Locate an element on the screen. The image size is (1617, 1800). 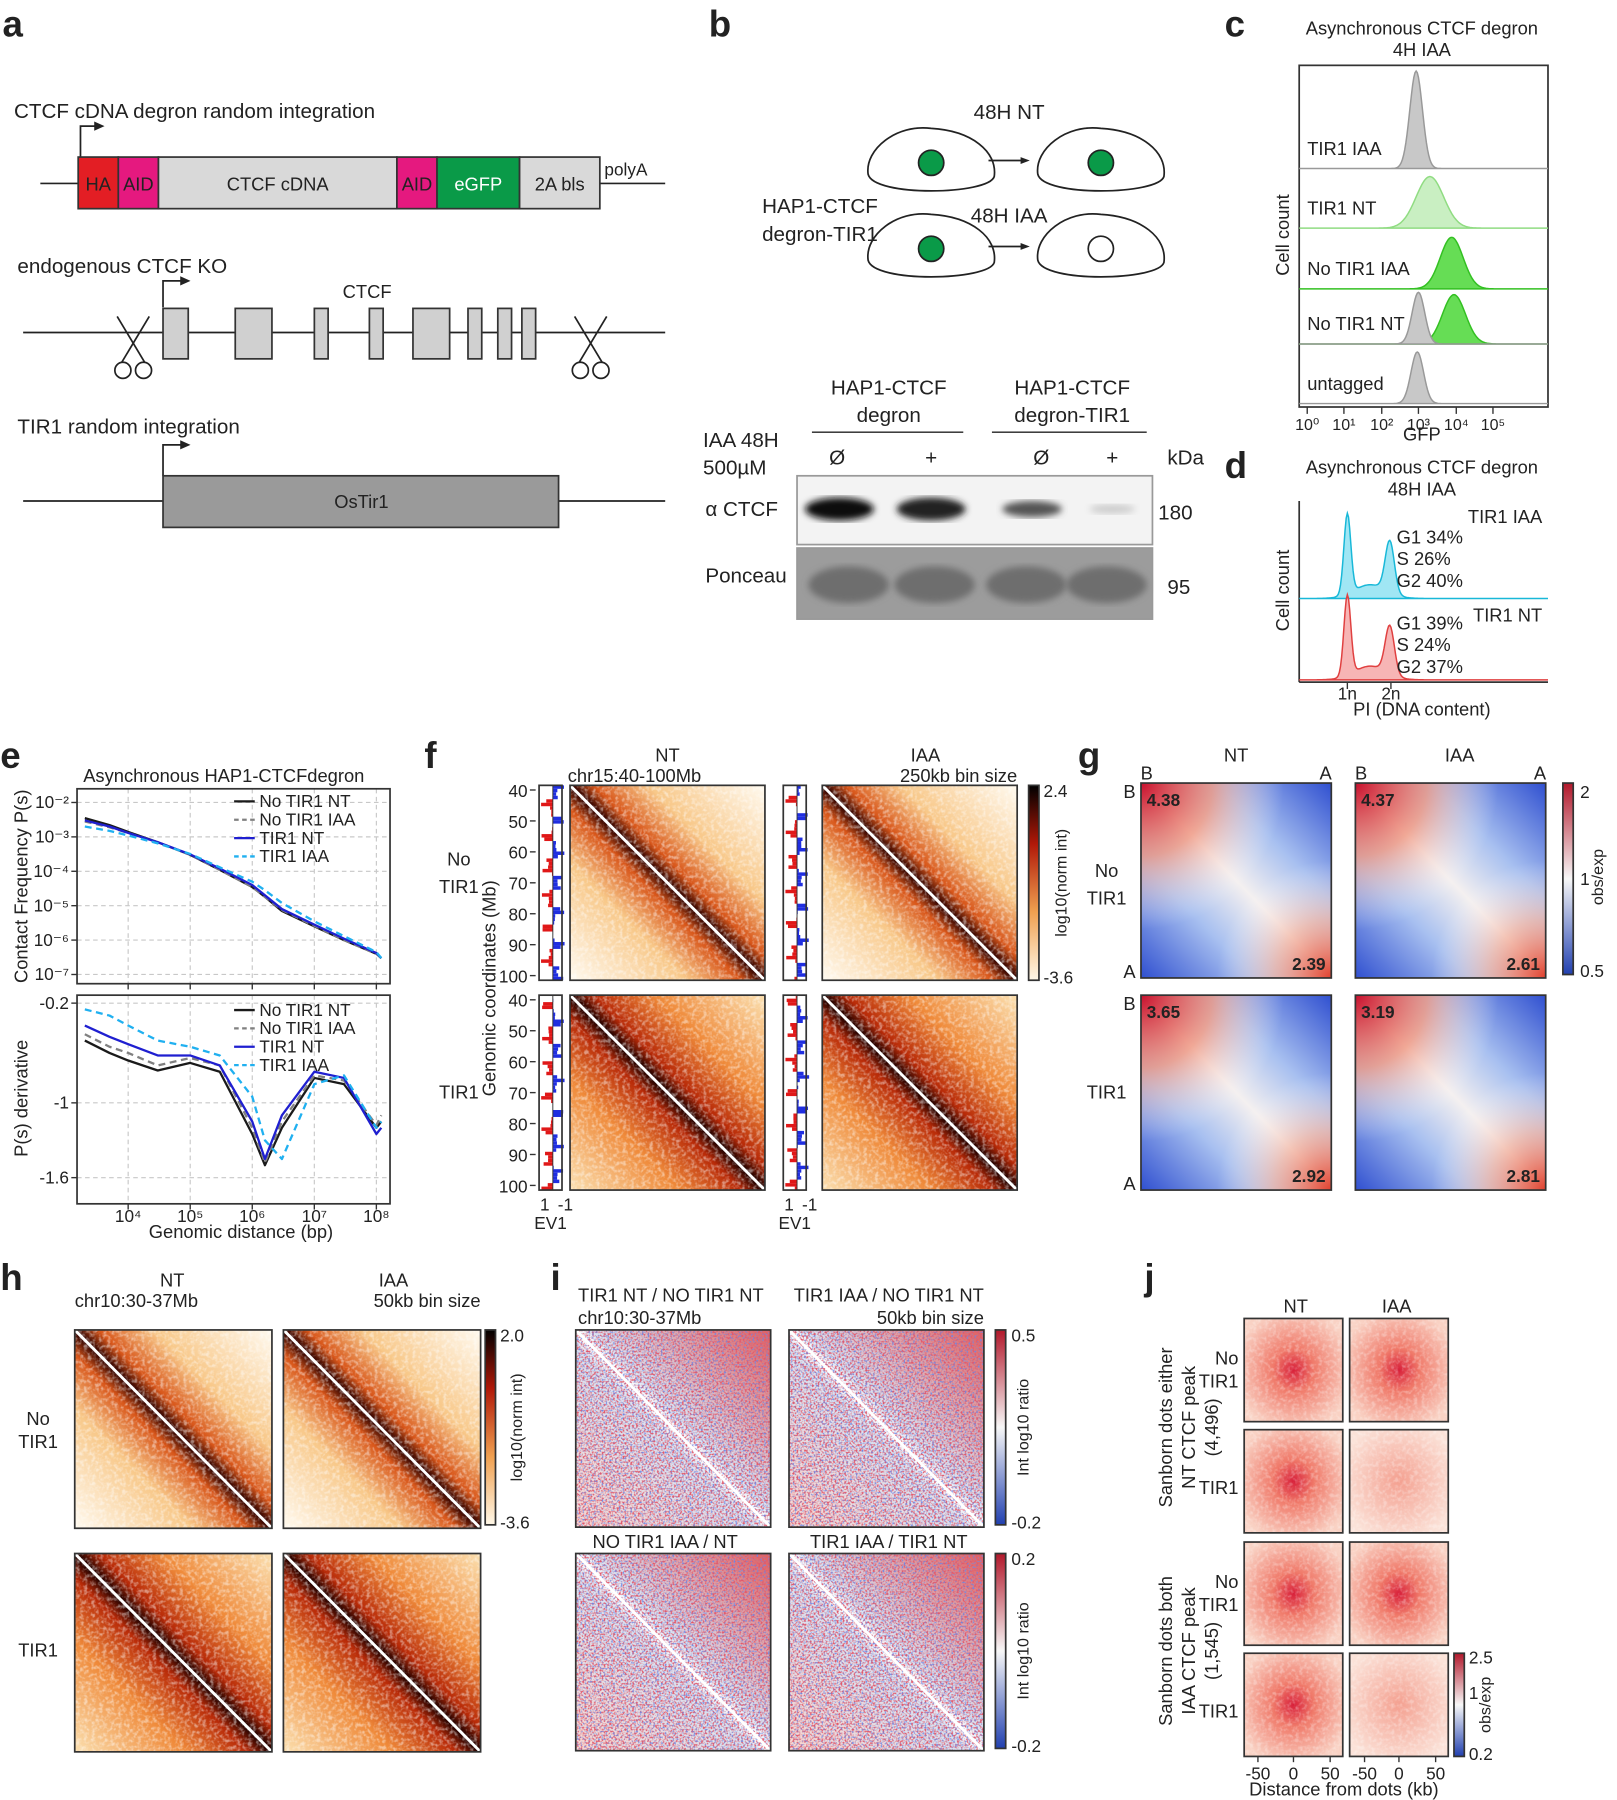
panel-label: d is located at coordinates (1236, 465).